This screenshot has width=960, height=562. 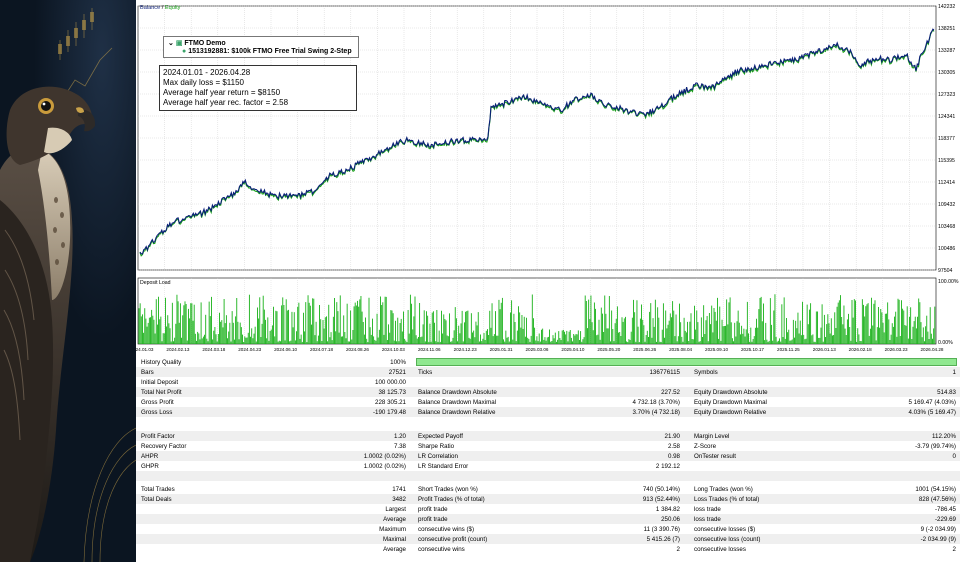 What do you see at coordinates (664, 372) in the screenshot?
I see `ticks-value: 136776115` at bounding box center [664, 372].